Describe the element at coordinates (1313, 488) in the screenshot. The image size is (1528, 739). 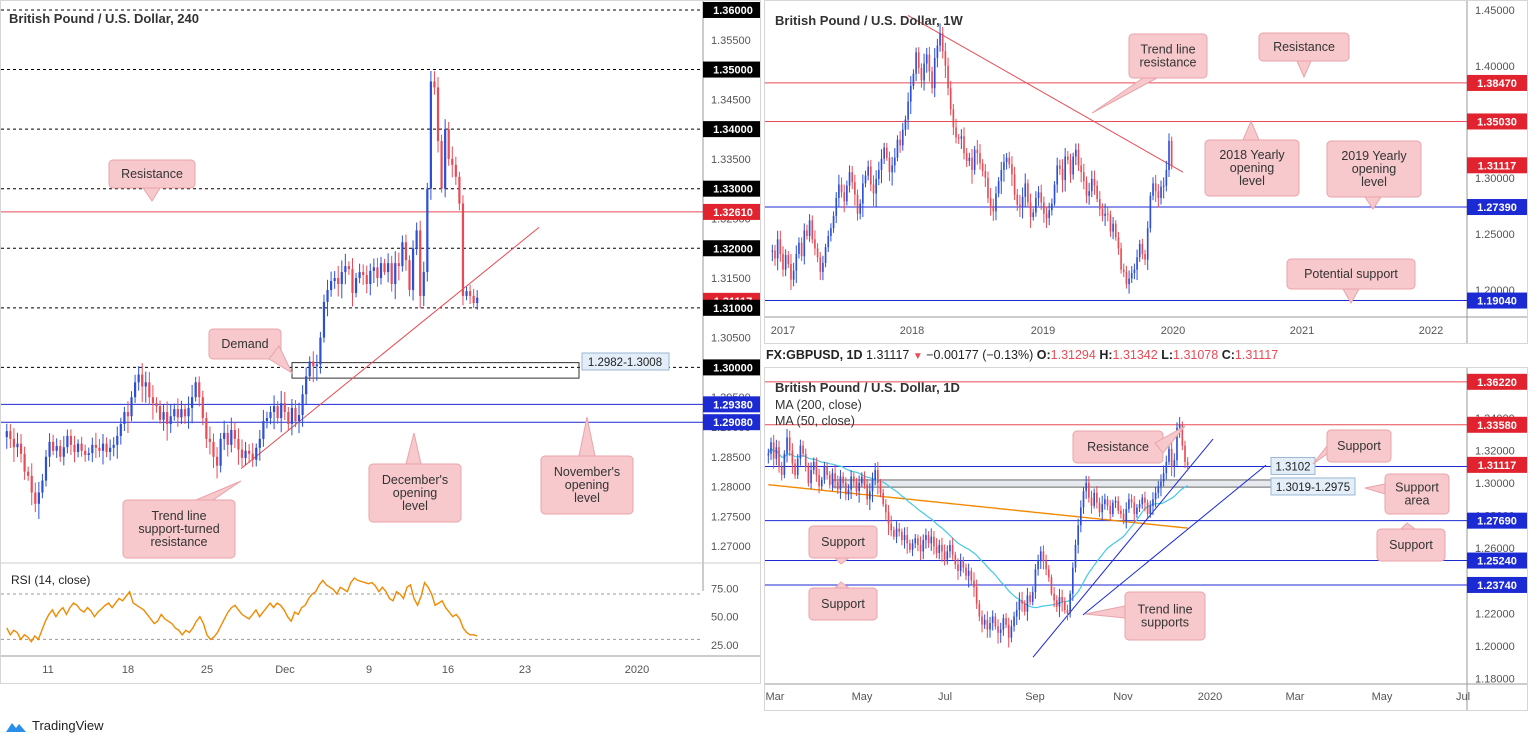
I see `zone-label: 1.3019-1.2975` at that location.